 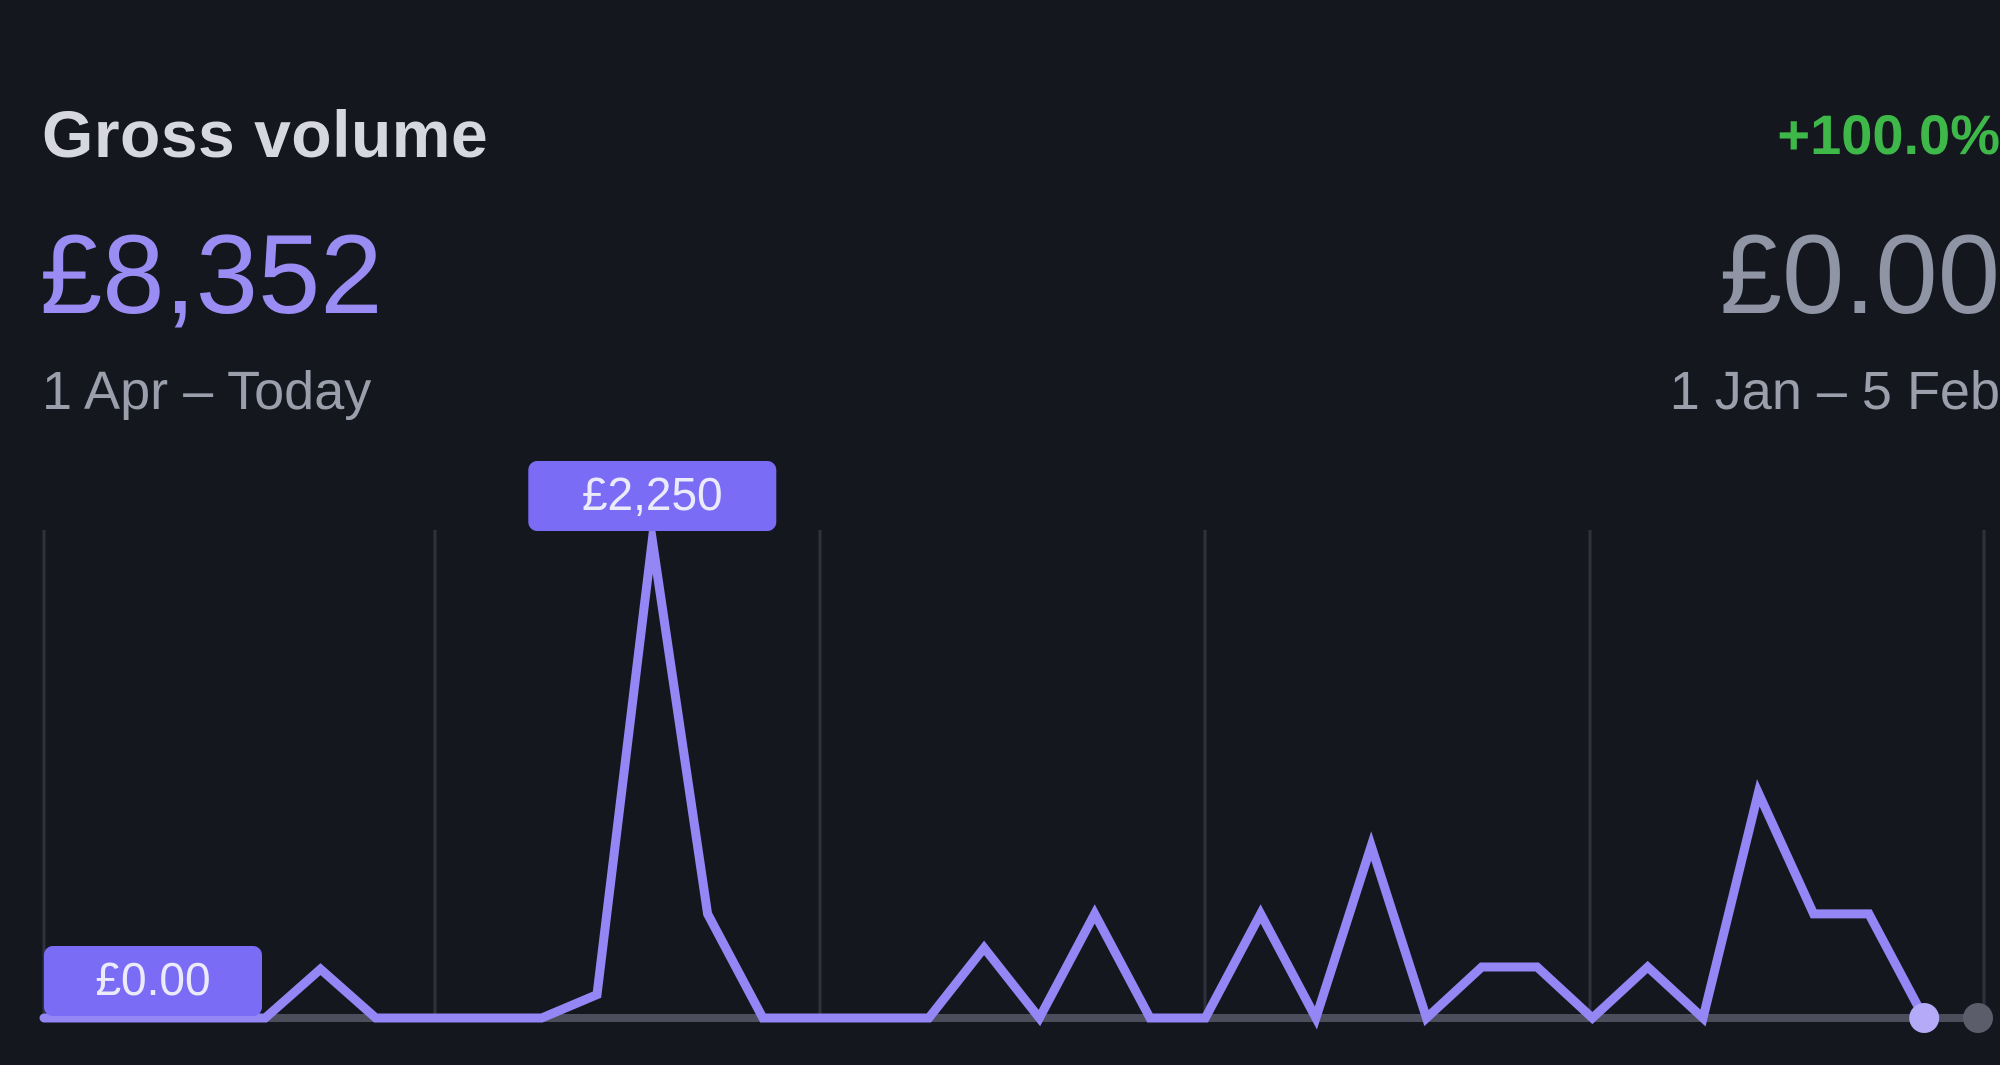 I want to click on peak-value-label: £2,250, so click(x=652, y=496).